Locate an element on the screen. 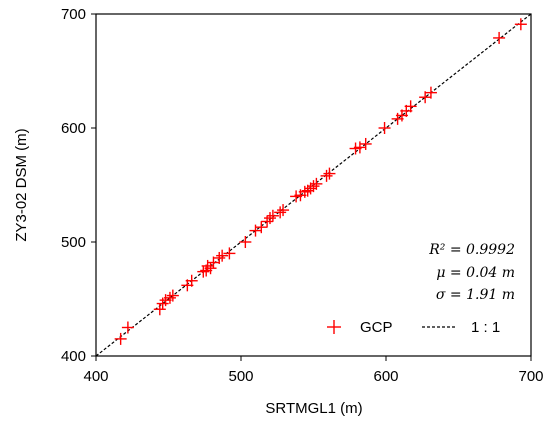 This screenshot has height=424, width=550. x-tick-label: 400 is located at coordinates (95, 376).